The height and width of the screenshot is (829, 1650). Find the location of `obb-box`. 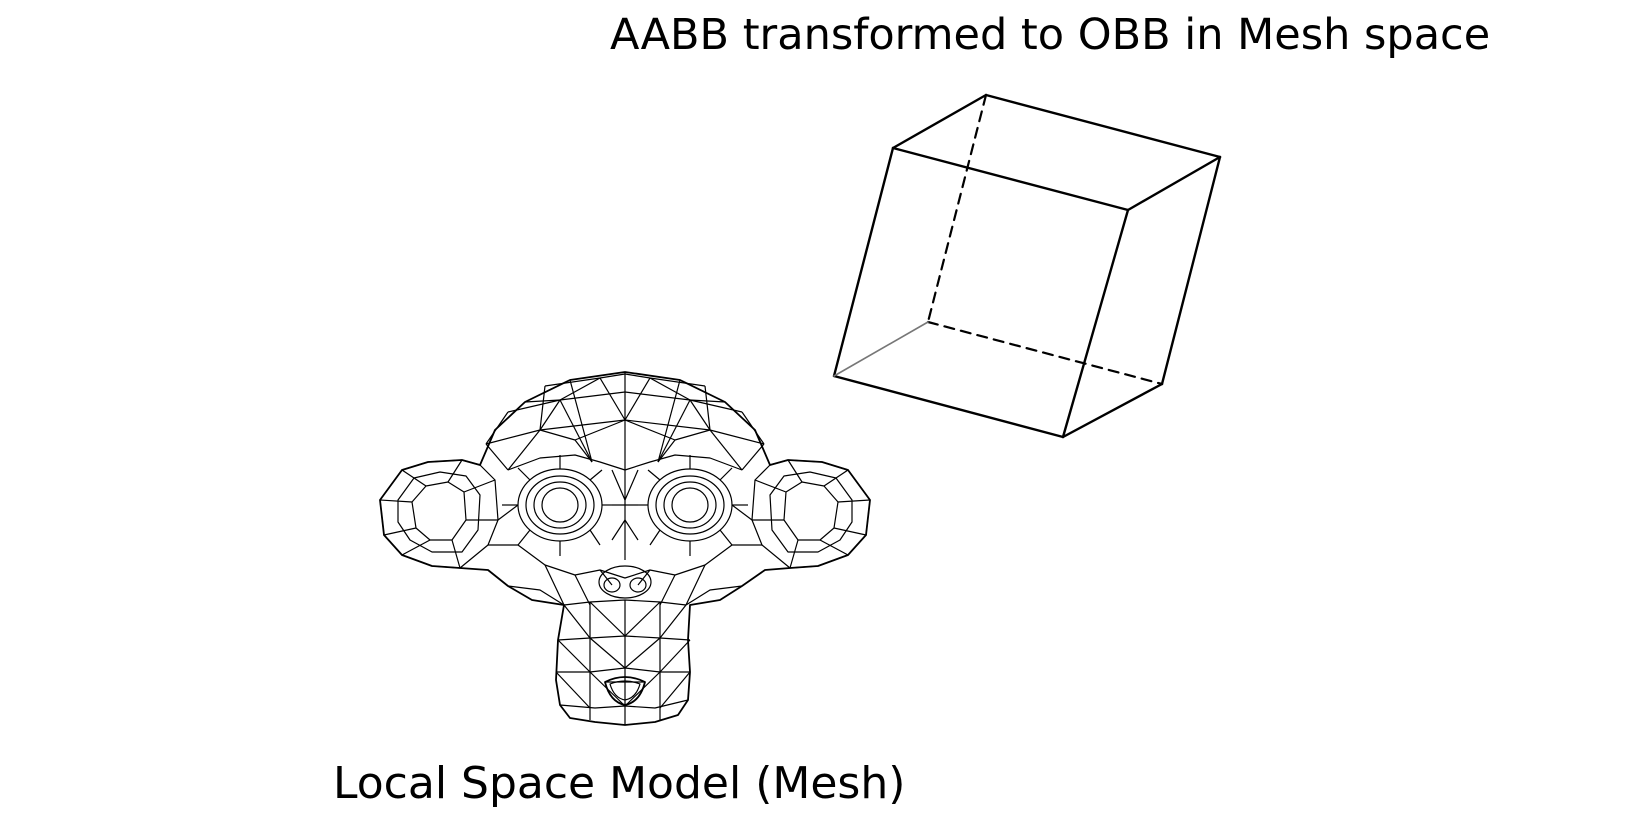

obb-box is located at coordinates (1027, 266).